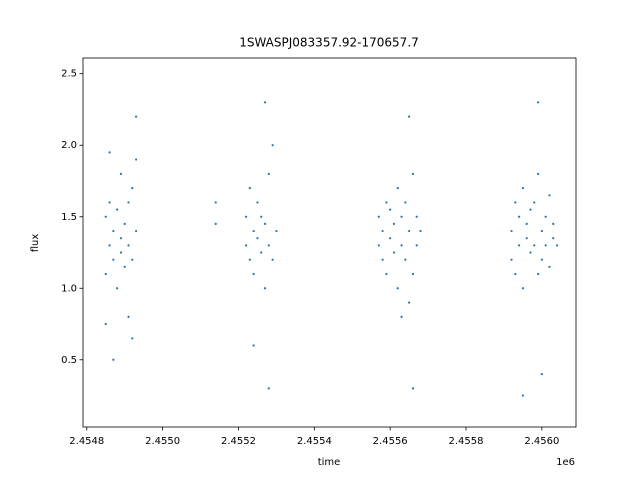  What do you see at coordinates (162, 441) in the screenshot?
I see `x-tick-label: 2.4550` at bounding box center [162, 441].